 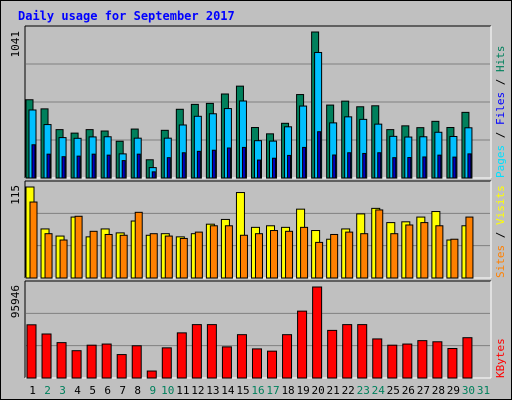 I want to click on x-axis-day-label: 31, so click(x=483, y=390).